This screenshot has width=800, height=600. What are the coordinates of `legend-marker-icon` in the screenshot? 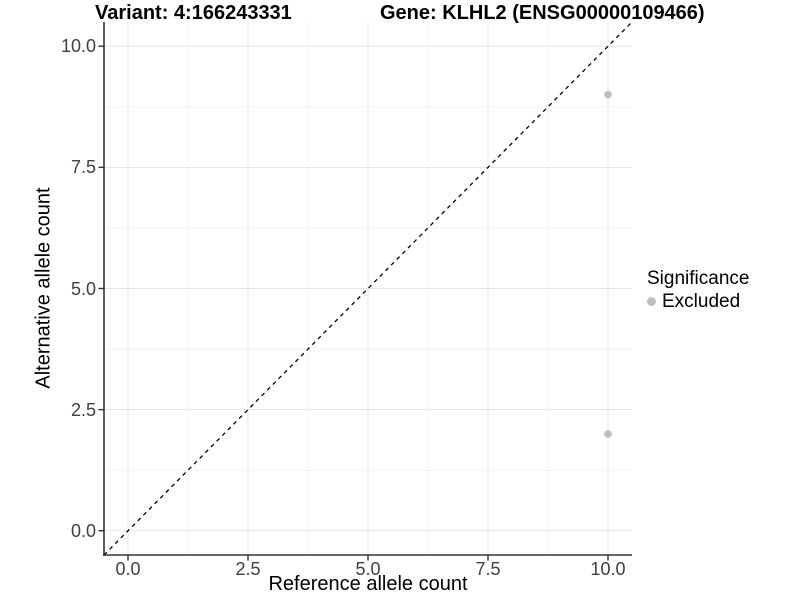 It's located at (651, 301).